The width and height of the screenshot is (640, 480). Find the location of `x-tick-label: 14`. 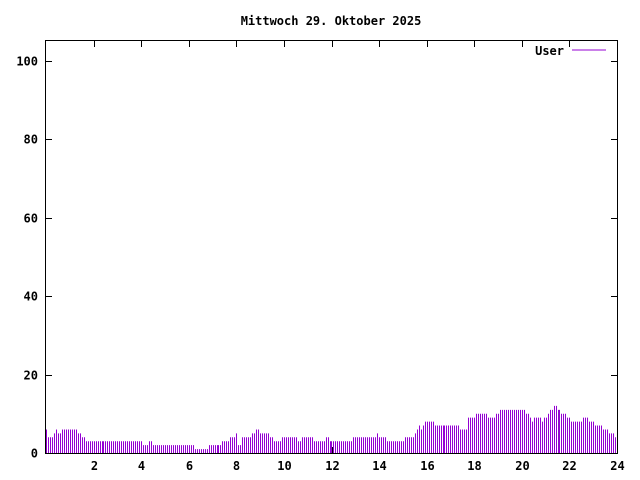

x-tick-label: 14 is located at coordinates (379, 466).